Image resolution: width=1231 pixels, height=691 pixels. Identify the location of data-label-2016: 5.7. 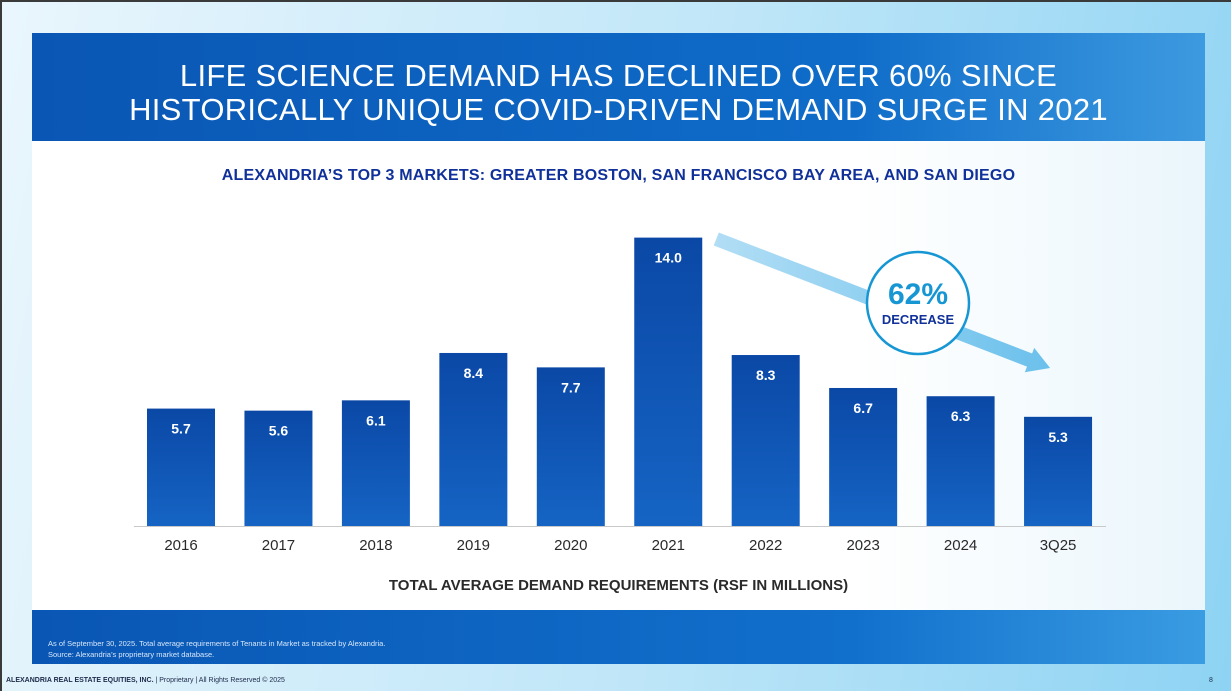
(181, 429).